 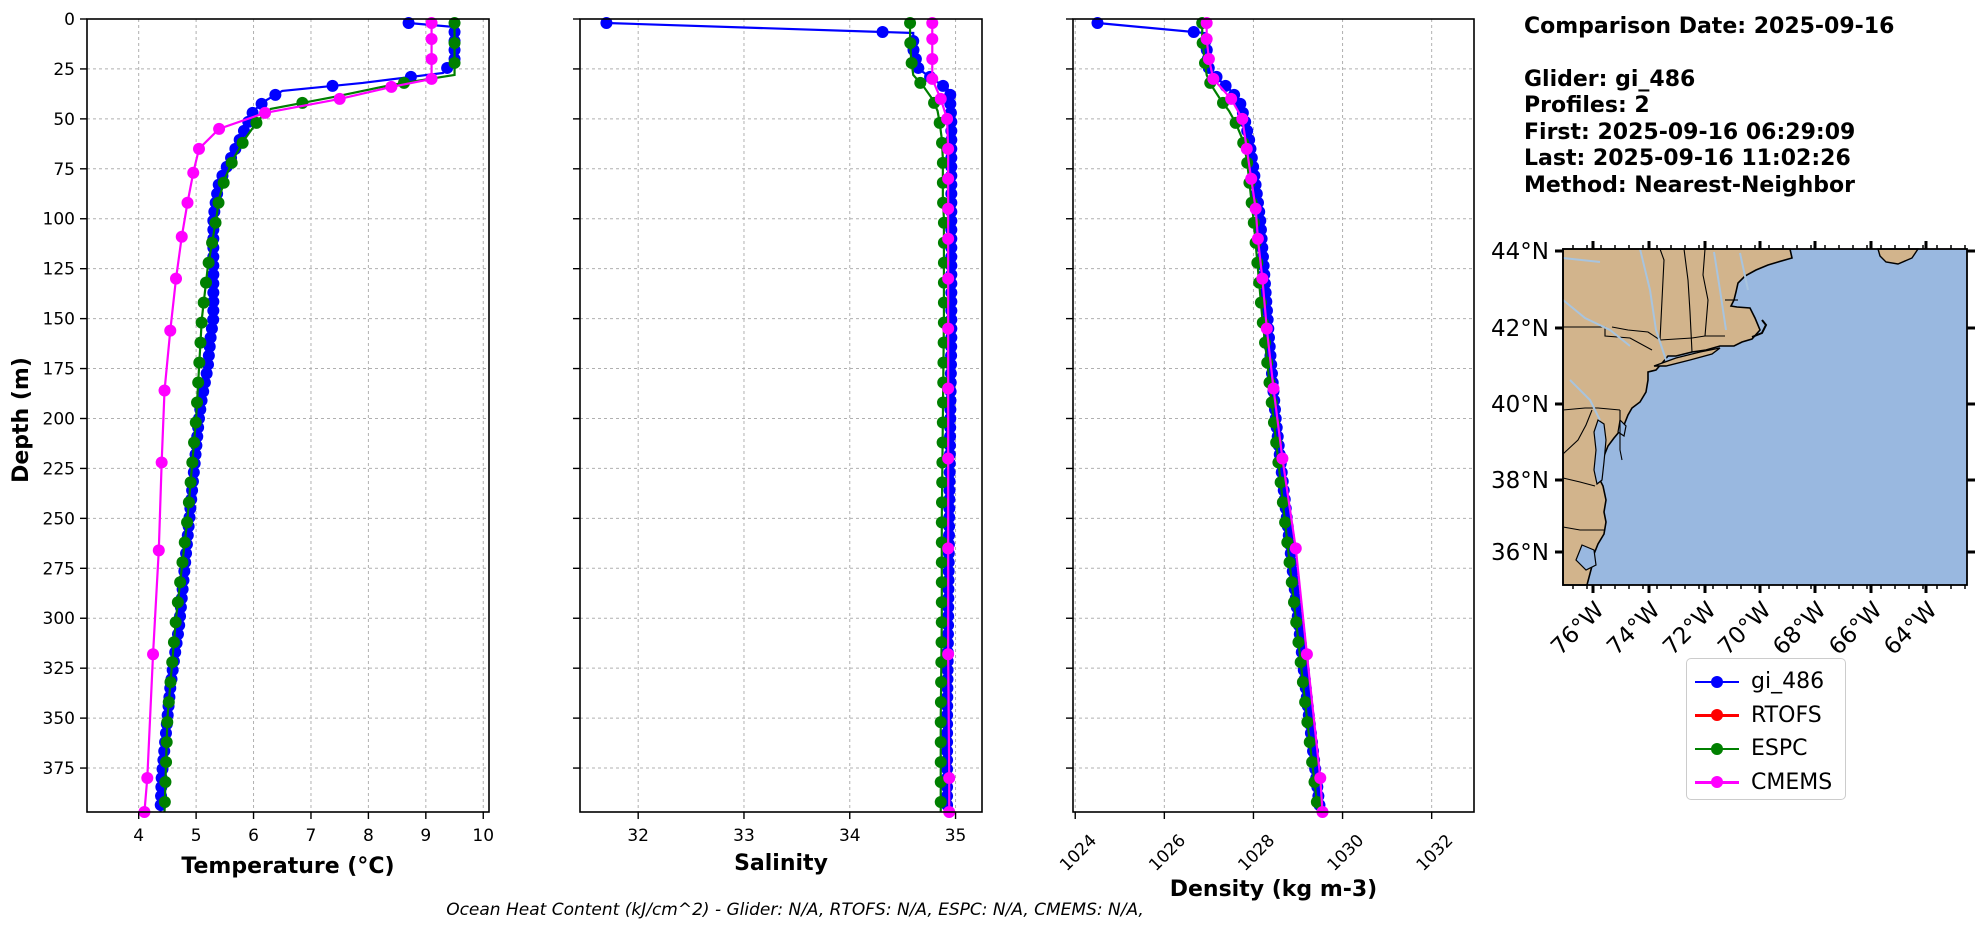 I want to click on series-espc, so click(x=927, y=414).